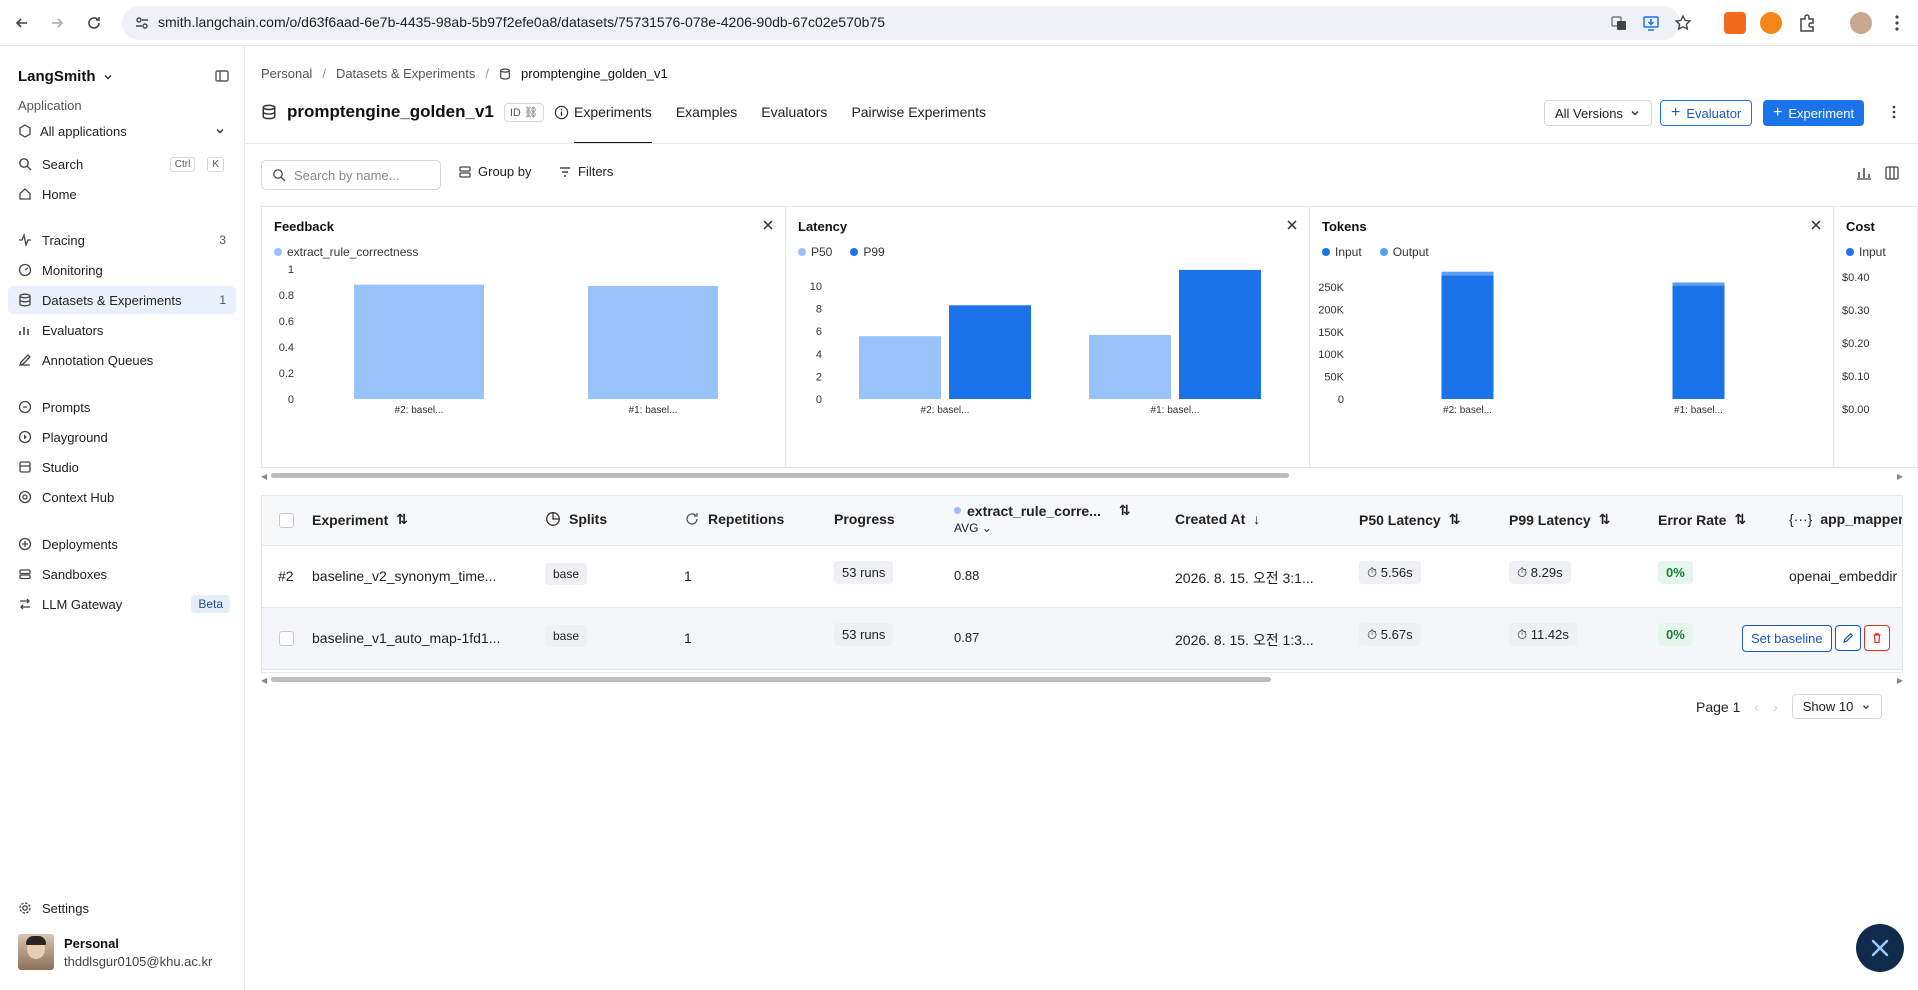 The height and width of the screenshot is (990, 1918). I want to click on browser-menu-icon, so click(1897, 23).